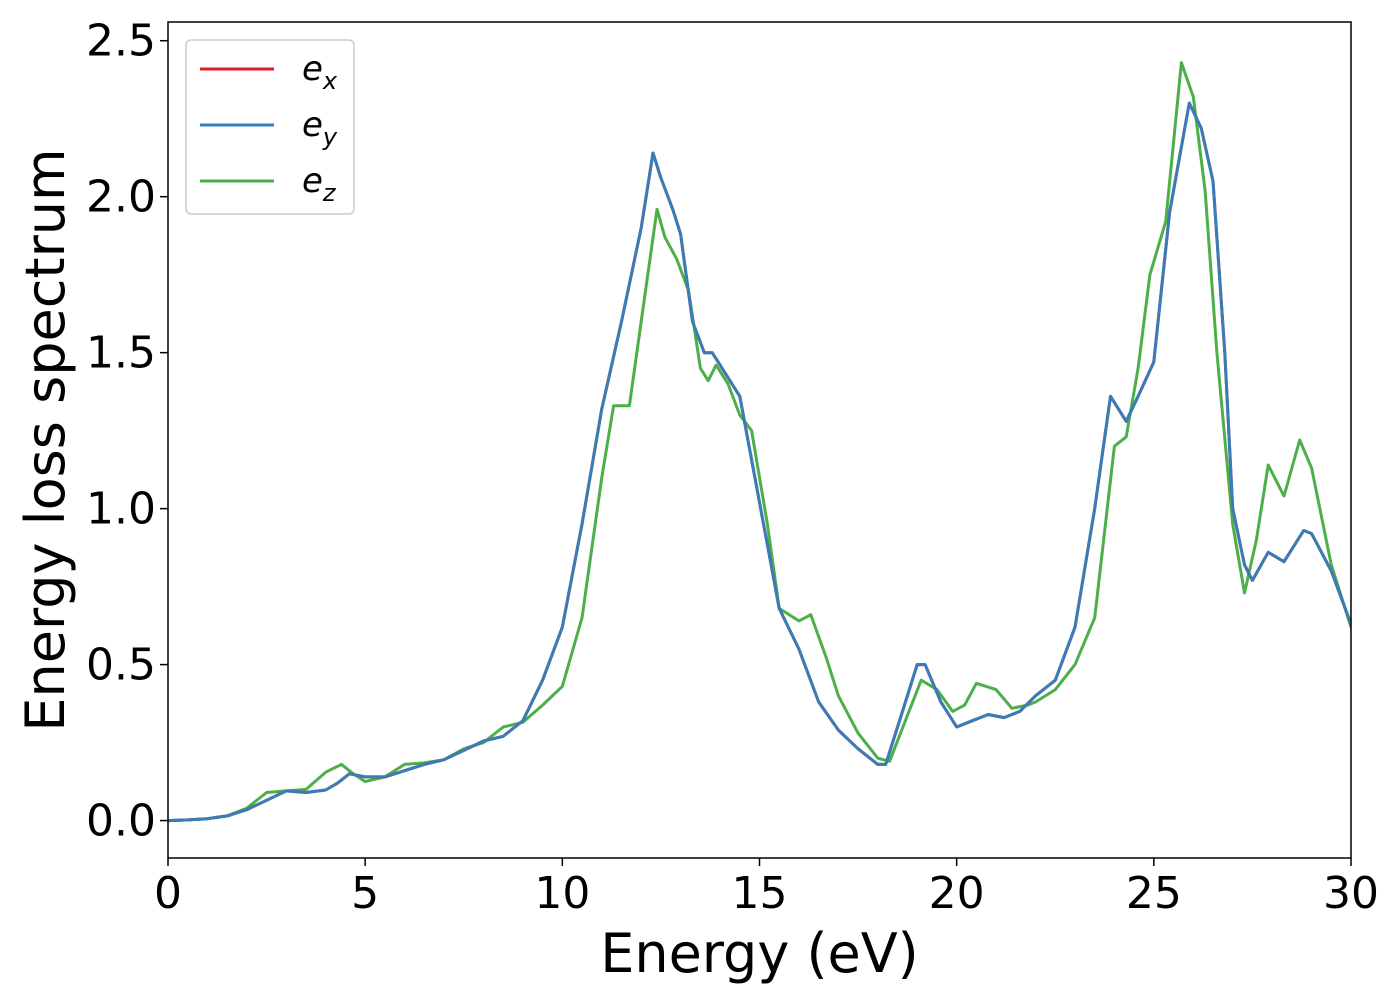 Image resolution: width=1400 pixels, height=1005 pixels. Describe the element at coordinates (121, 509) in the screenshot. I see `y-tick-label: 1.0` at that location.